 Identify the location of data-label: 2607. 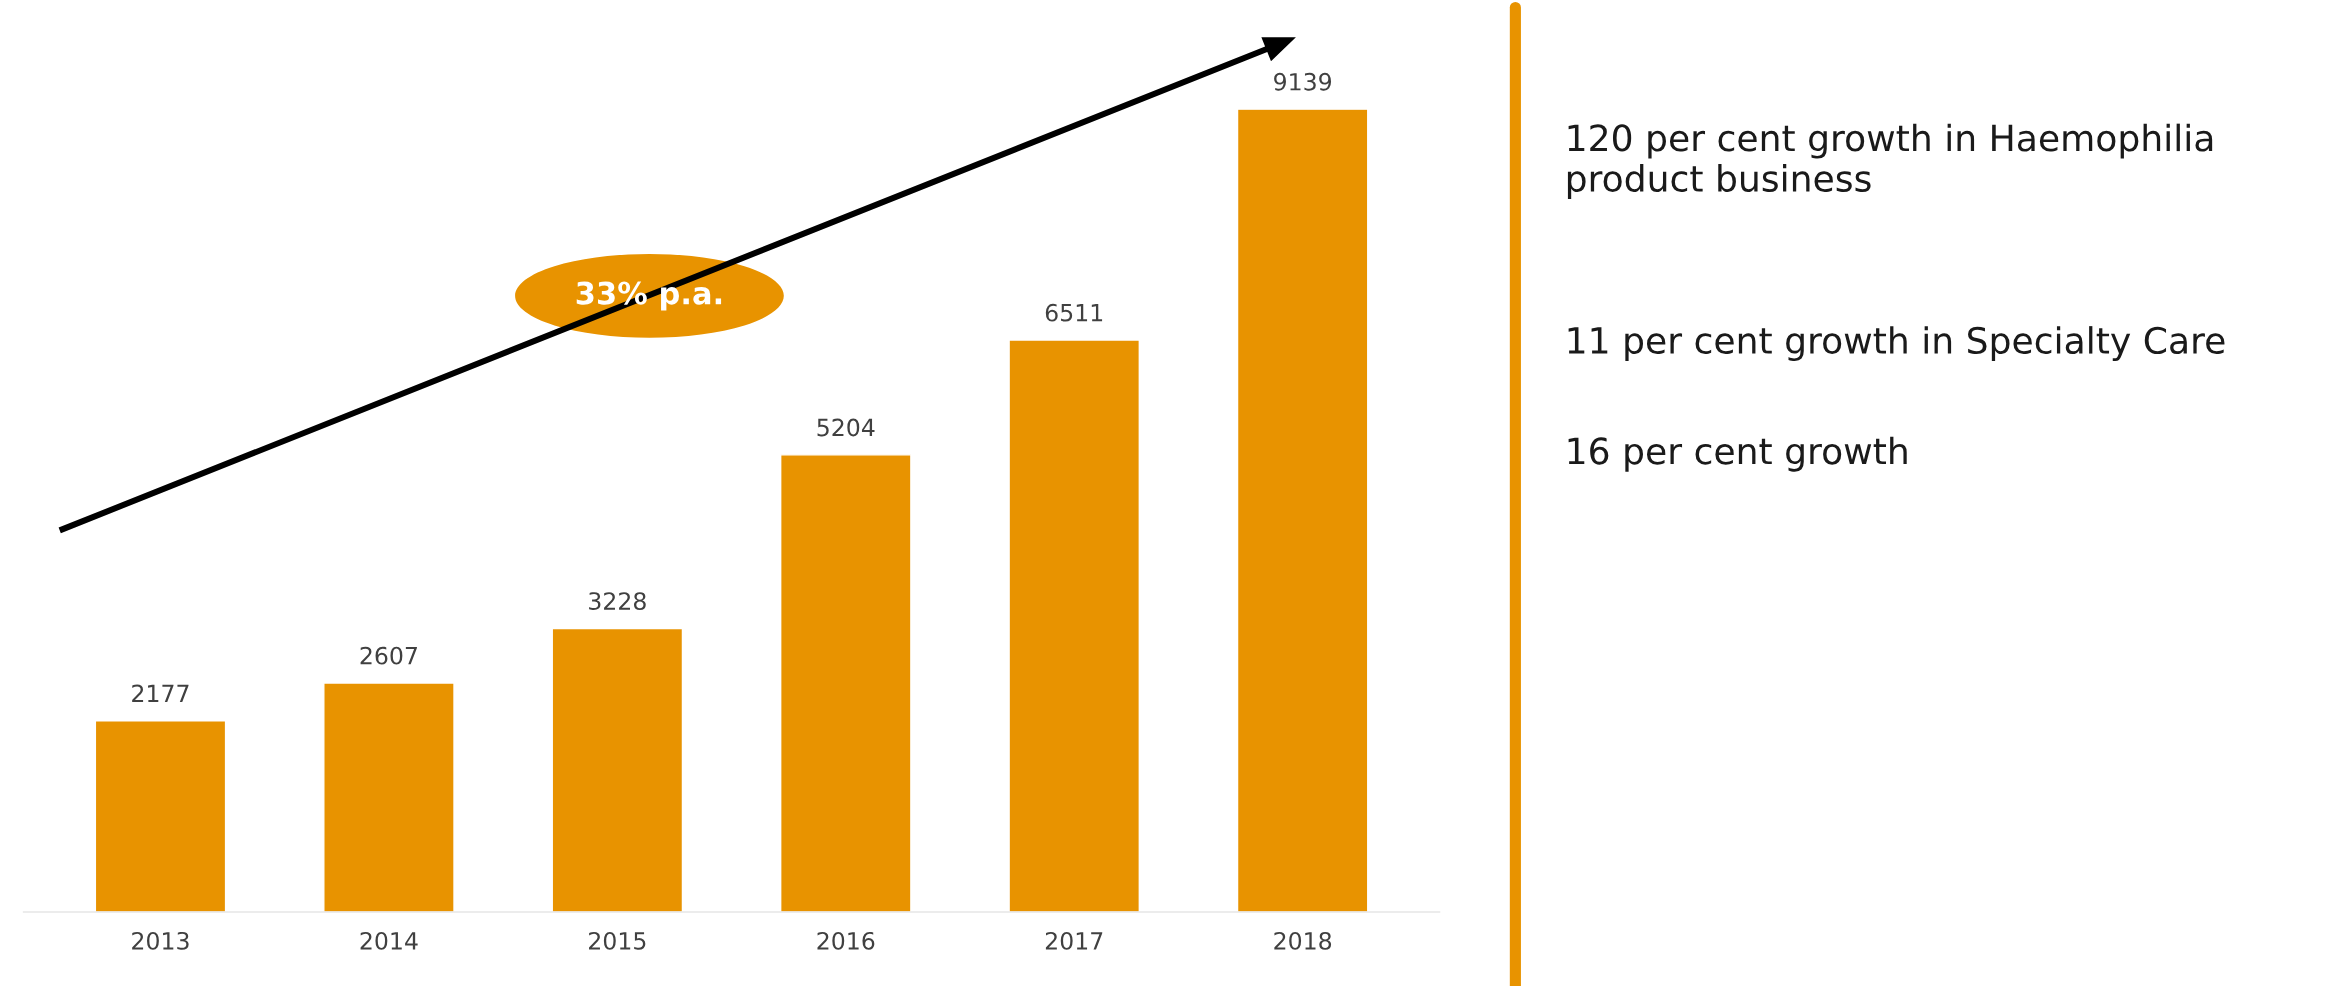
(388, 655).